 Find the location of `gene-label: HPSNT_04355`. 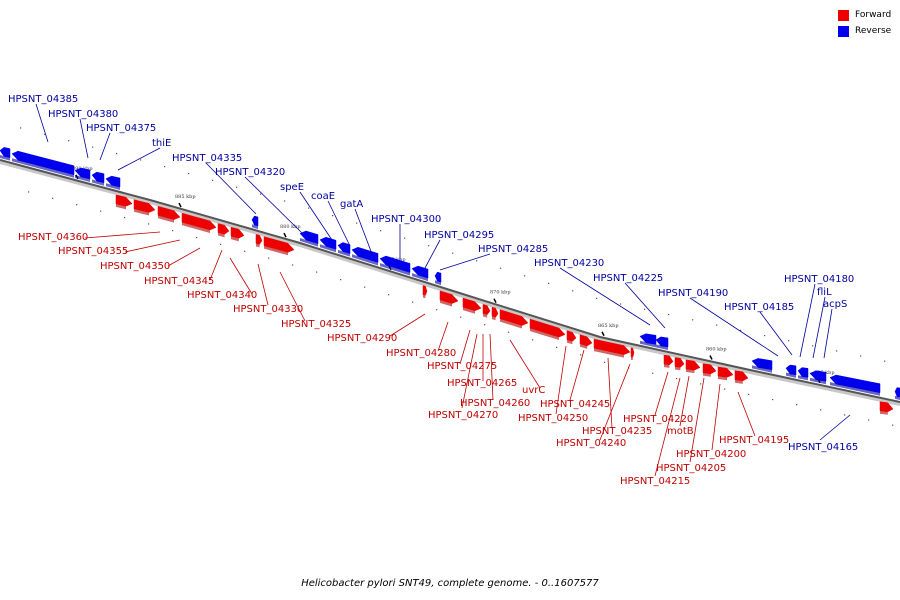

gene-label: HPSNT_04355 is located at coordinates (93, 251).